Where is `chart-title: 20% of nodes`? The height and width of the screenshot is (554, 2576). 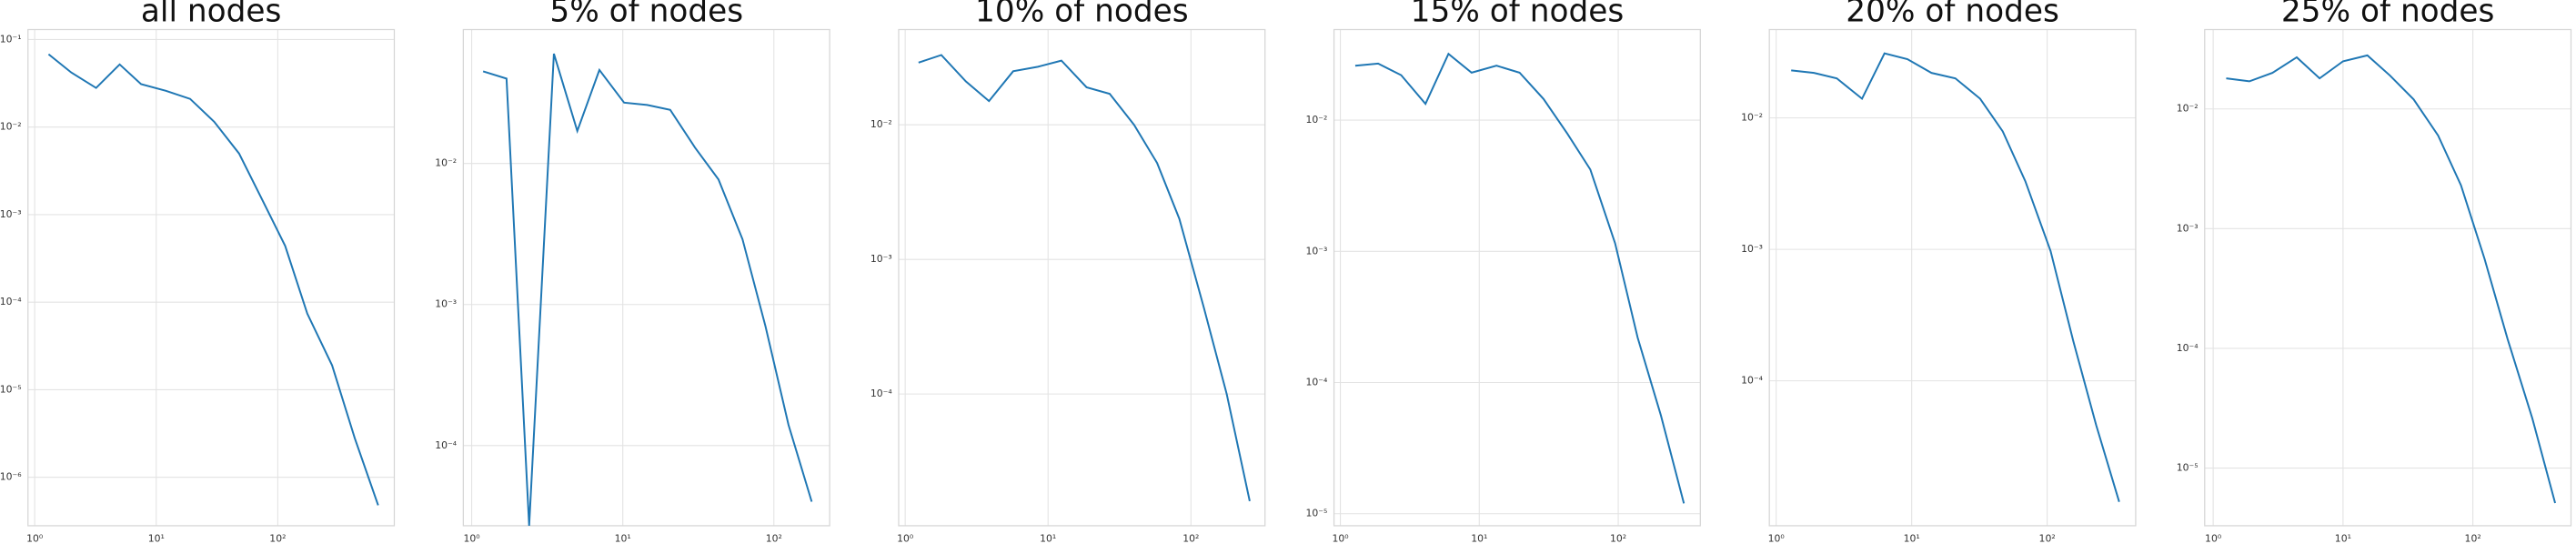 chart-title: 20% of nodes is located at coordinates (1952, 14).